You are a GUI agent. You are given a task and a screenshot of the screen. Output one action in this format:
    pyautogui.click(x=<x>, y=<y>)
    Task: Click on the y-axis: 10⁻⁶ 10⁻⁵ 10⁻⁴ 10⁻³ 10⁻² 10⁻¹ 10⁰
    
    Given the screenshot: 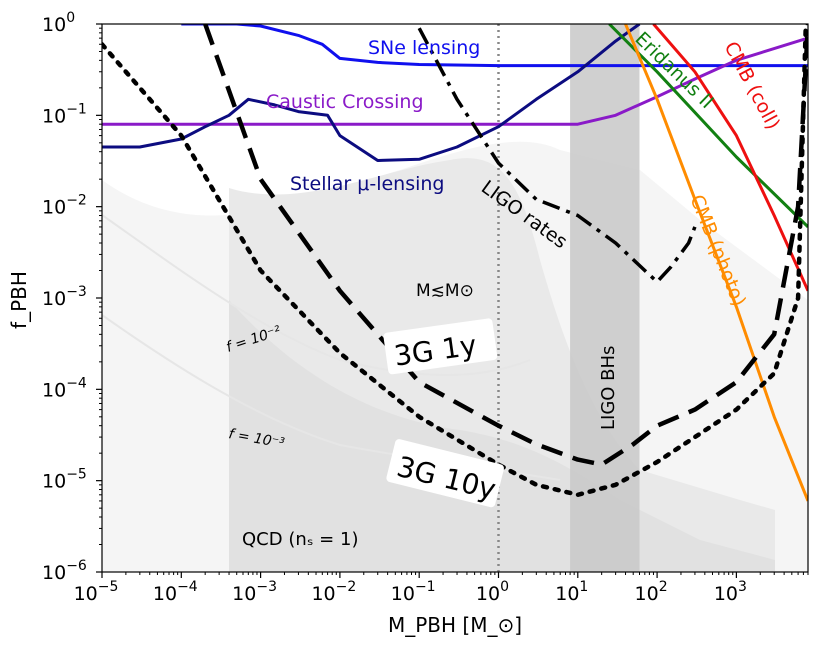 What is the action you would take?
    pyautogui.click(x=72, y=297)
    